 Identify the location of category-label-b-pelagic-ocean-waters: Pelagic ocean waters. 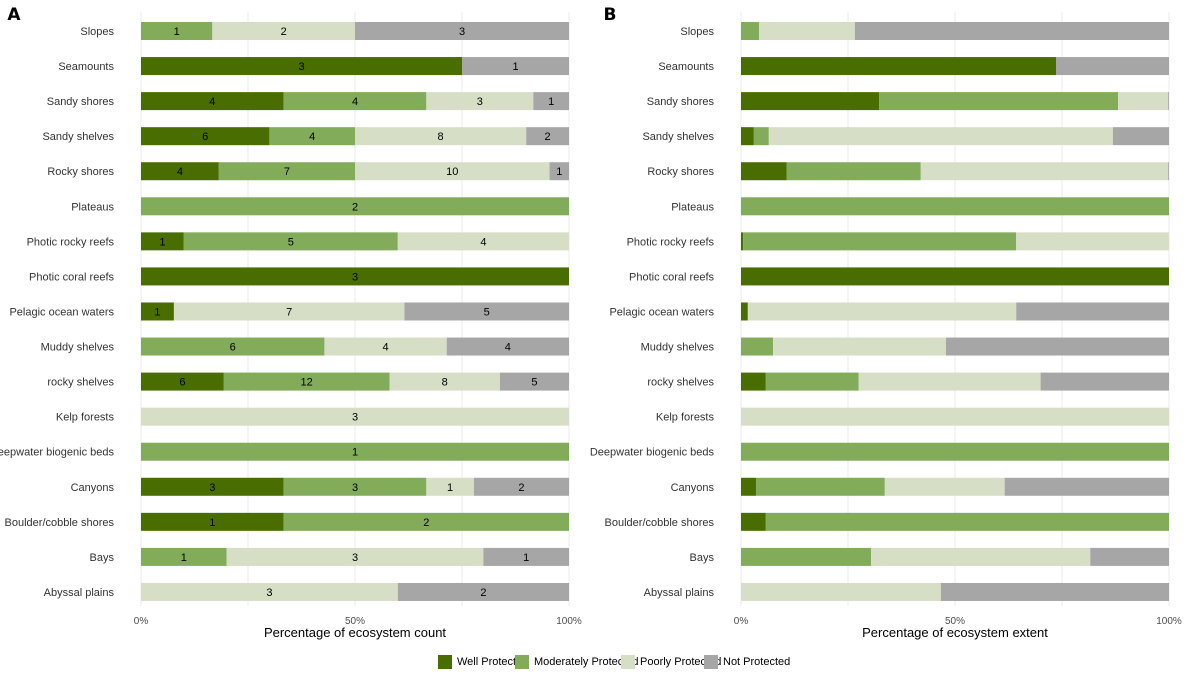
(661, 312).